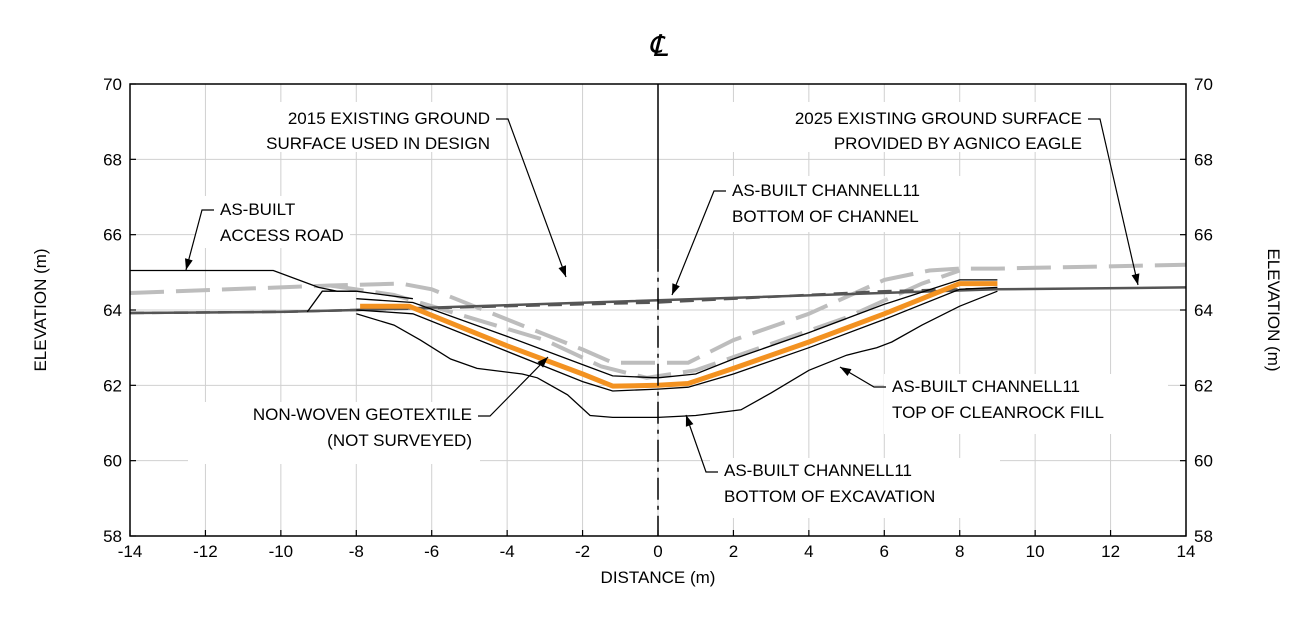 The image size is (1292, 637). What do you see at coordinates (829, 496) in the screenshot?
I see `callout-label-line: BOTTOM OF EXCAVATION` at bounding box center [829, 496].